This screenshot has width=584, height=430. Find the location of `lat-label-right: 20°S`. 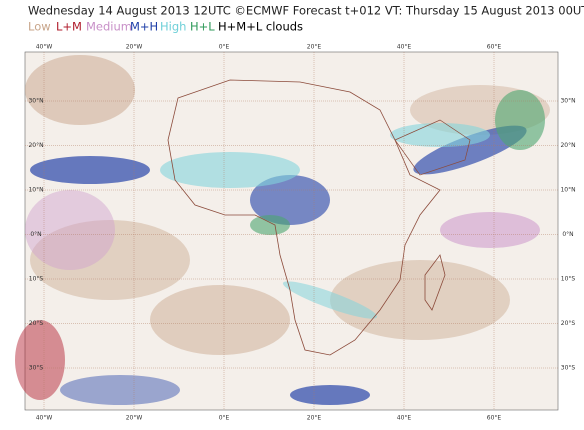

lat-label-right: 20°S is located at coordinates (568, 323).